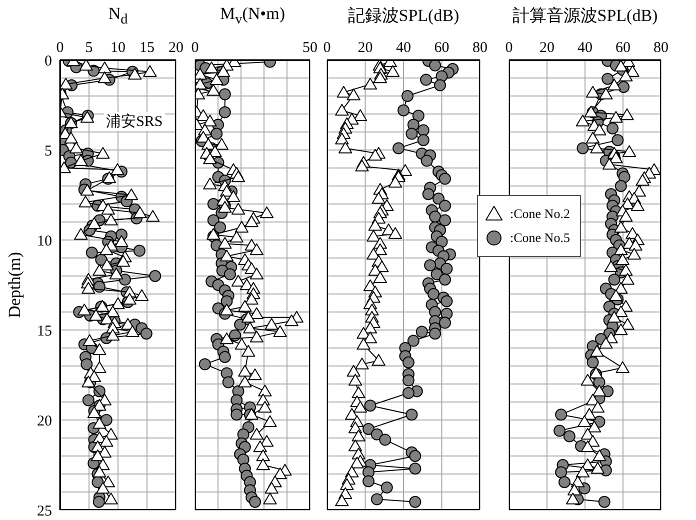  What do you see at coordinates (44, 511) in the screenshot?
I see `y-tick-label: 25` at bounding box center [44, 511].